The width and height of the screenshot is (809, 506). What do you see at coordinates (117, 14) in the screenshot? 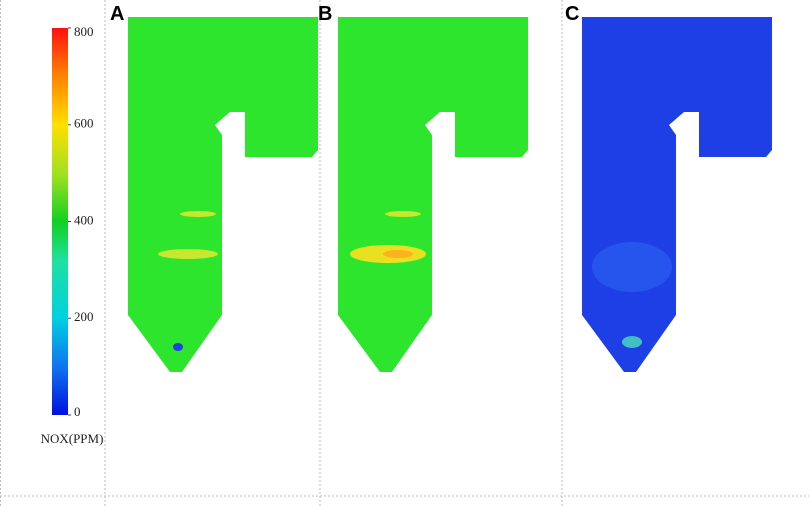
I see `panel-label: A` at bounding box center [117, 14].